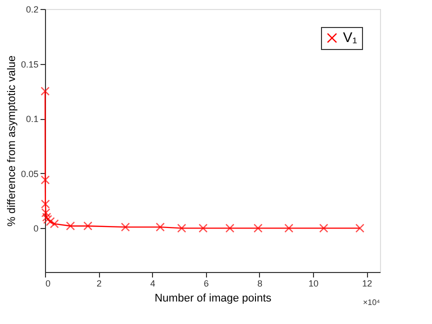  Describe the element at coordinates (99, 283) in the screenshot. I see `x-tick-label: 2` at that location.